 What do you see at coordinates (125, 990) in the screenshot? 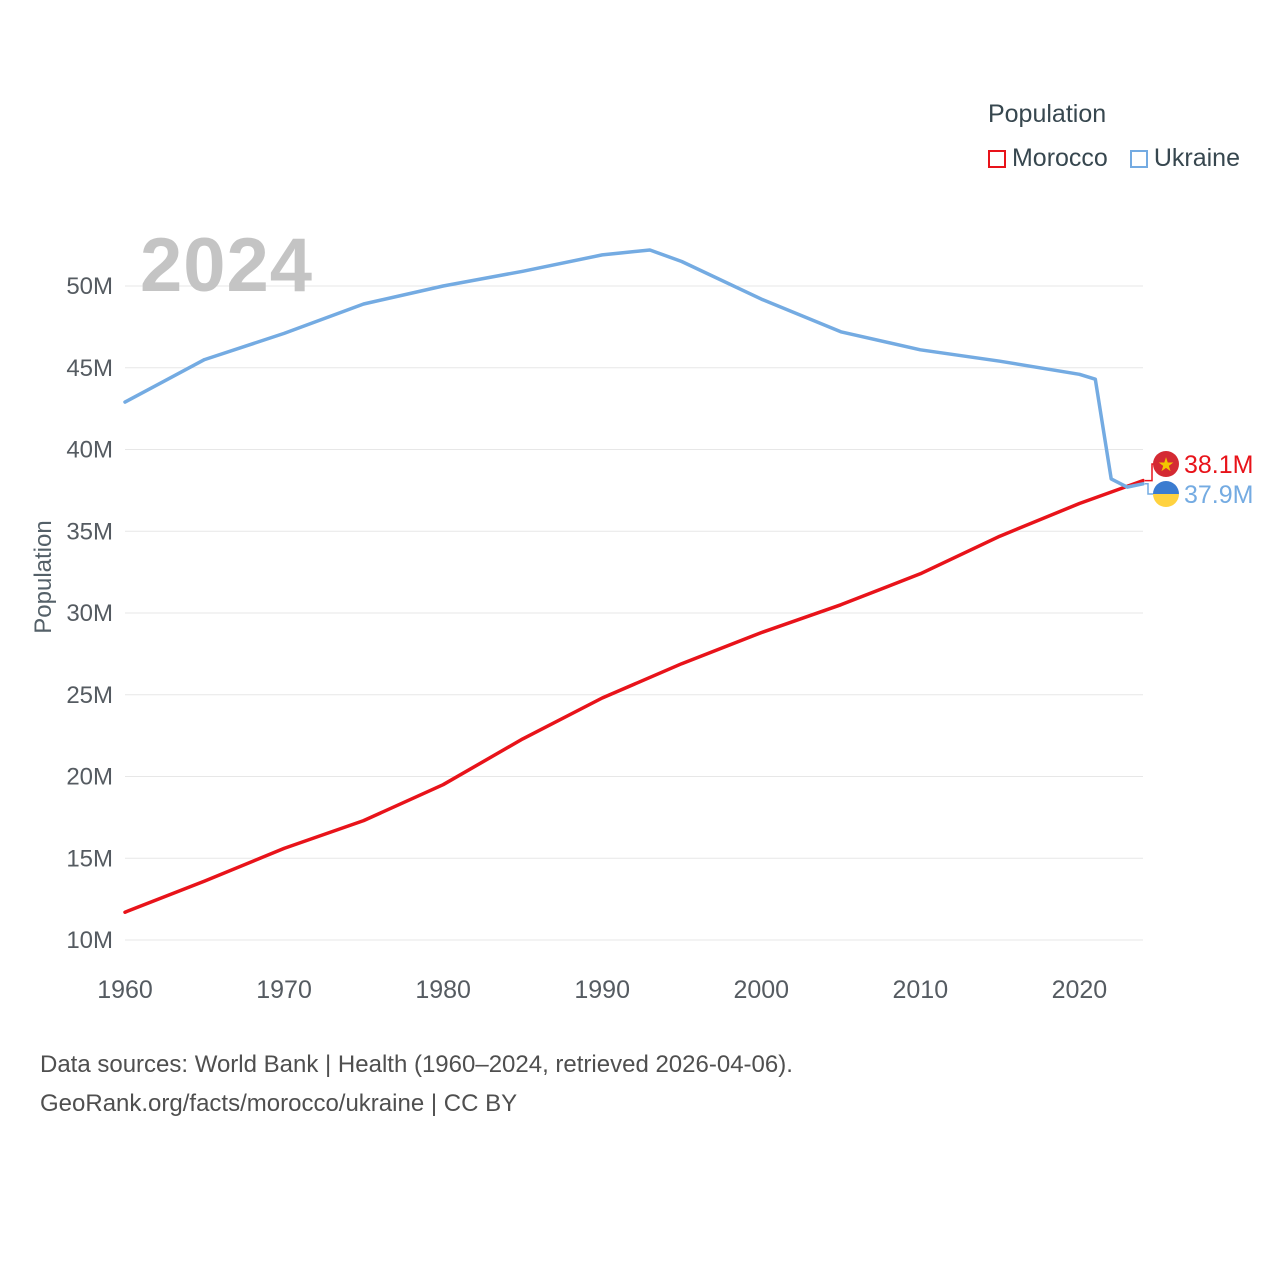
I see `x-tick-label: 1960` at bounding box center [125, 990].